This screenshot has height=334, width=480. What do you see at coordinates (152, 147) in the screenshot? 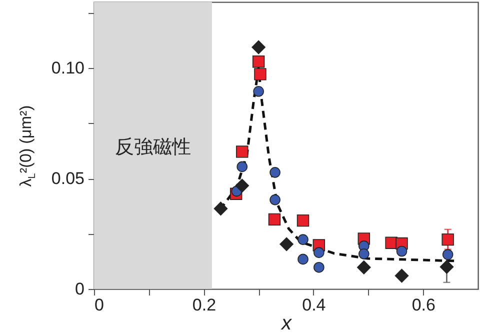
I see `band-label: 反強磁性` at bounding box center [152, 147].